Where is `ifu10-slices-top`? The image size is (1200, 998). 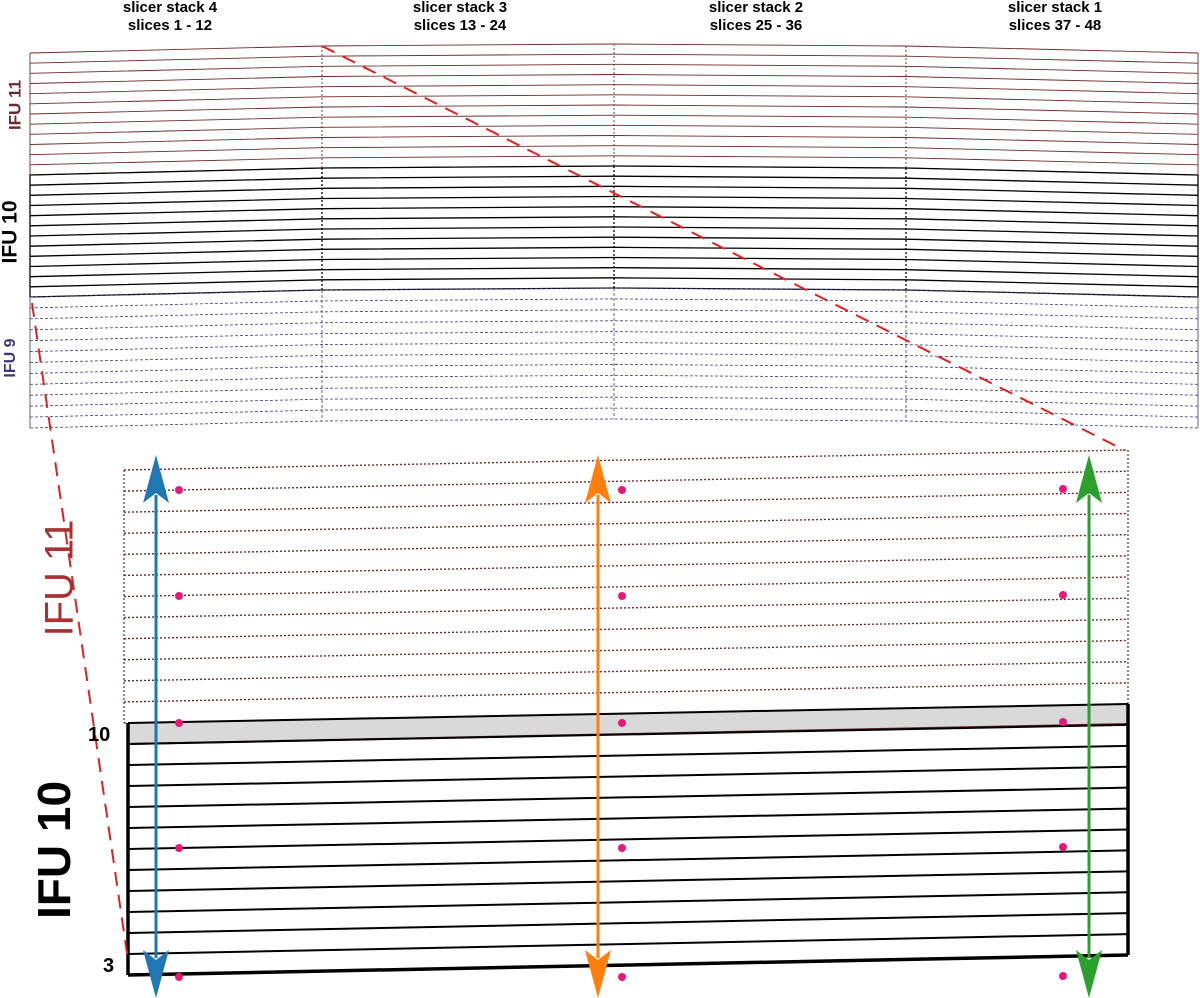 ifu10-slices-top is located at coordinates (614, 231).